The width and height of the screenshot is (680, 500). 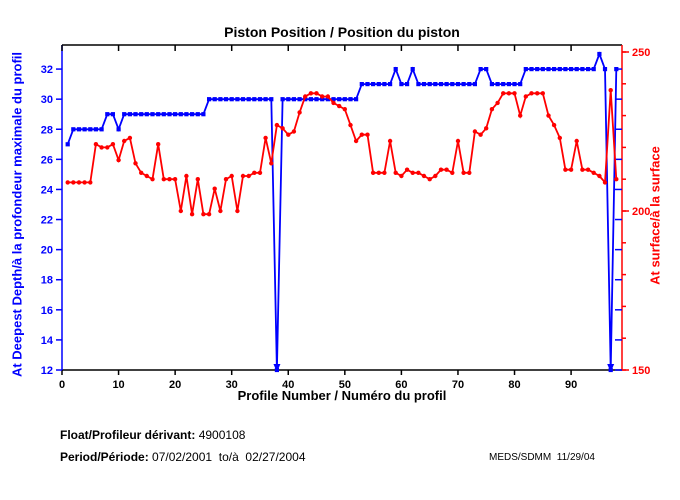 What do you see at coordinates (47, 70) in the screenshot?
I see `svg-text: 32` at bounding box center [47, 70].